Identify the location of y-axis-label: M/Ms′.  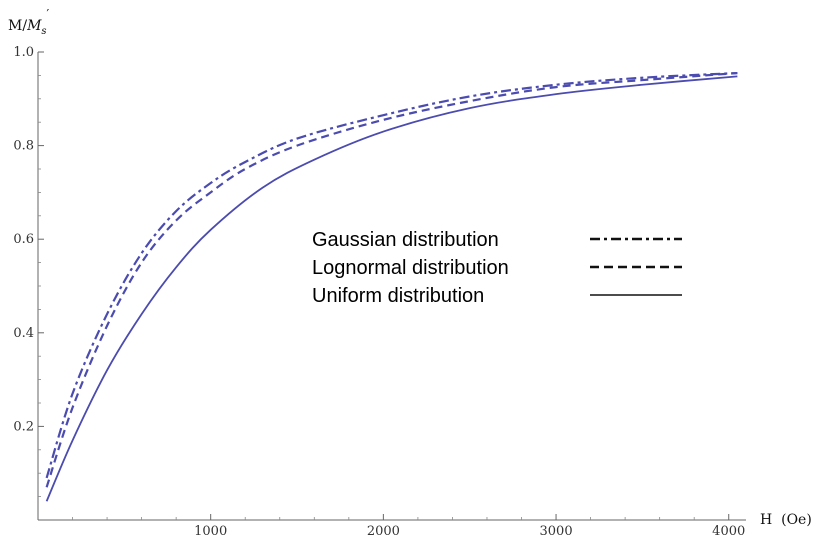
(29, 22).